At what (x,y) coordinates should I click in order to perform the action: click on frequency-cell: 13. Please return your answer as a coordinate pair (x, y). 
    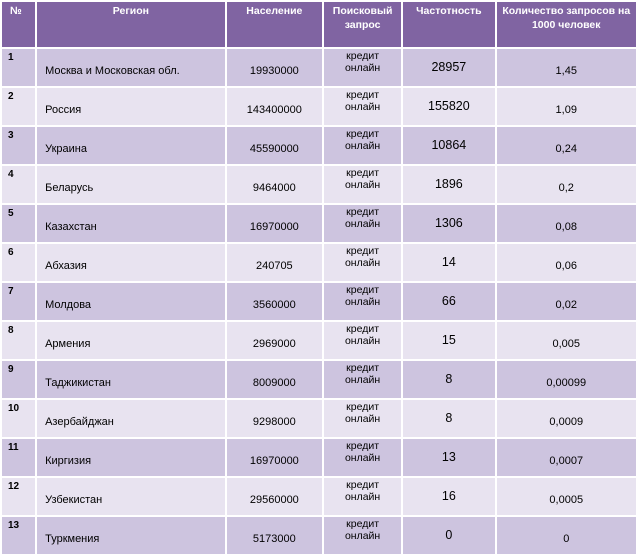
    Looking at the image, I should click on (449, 457).